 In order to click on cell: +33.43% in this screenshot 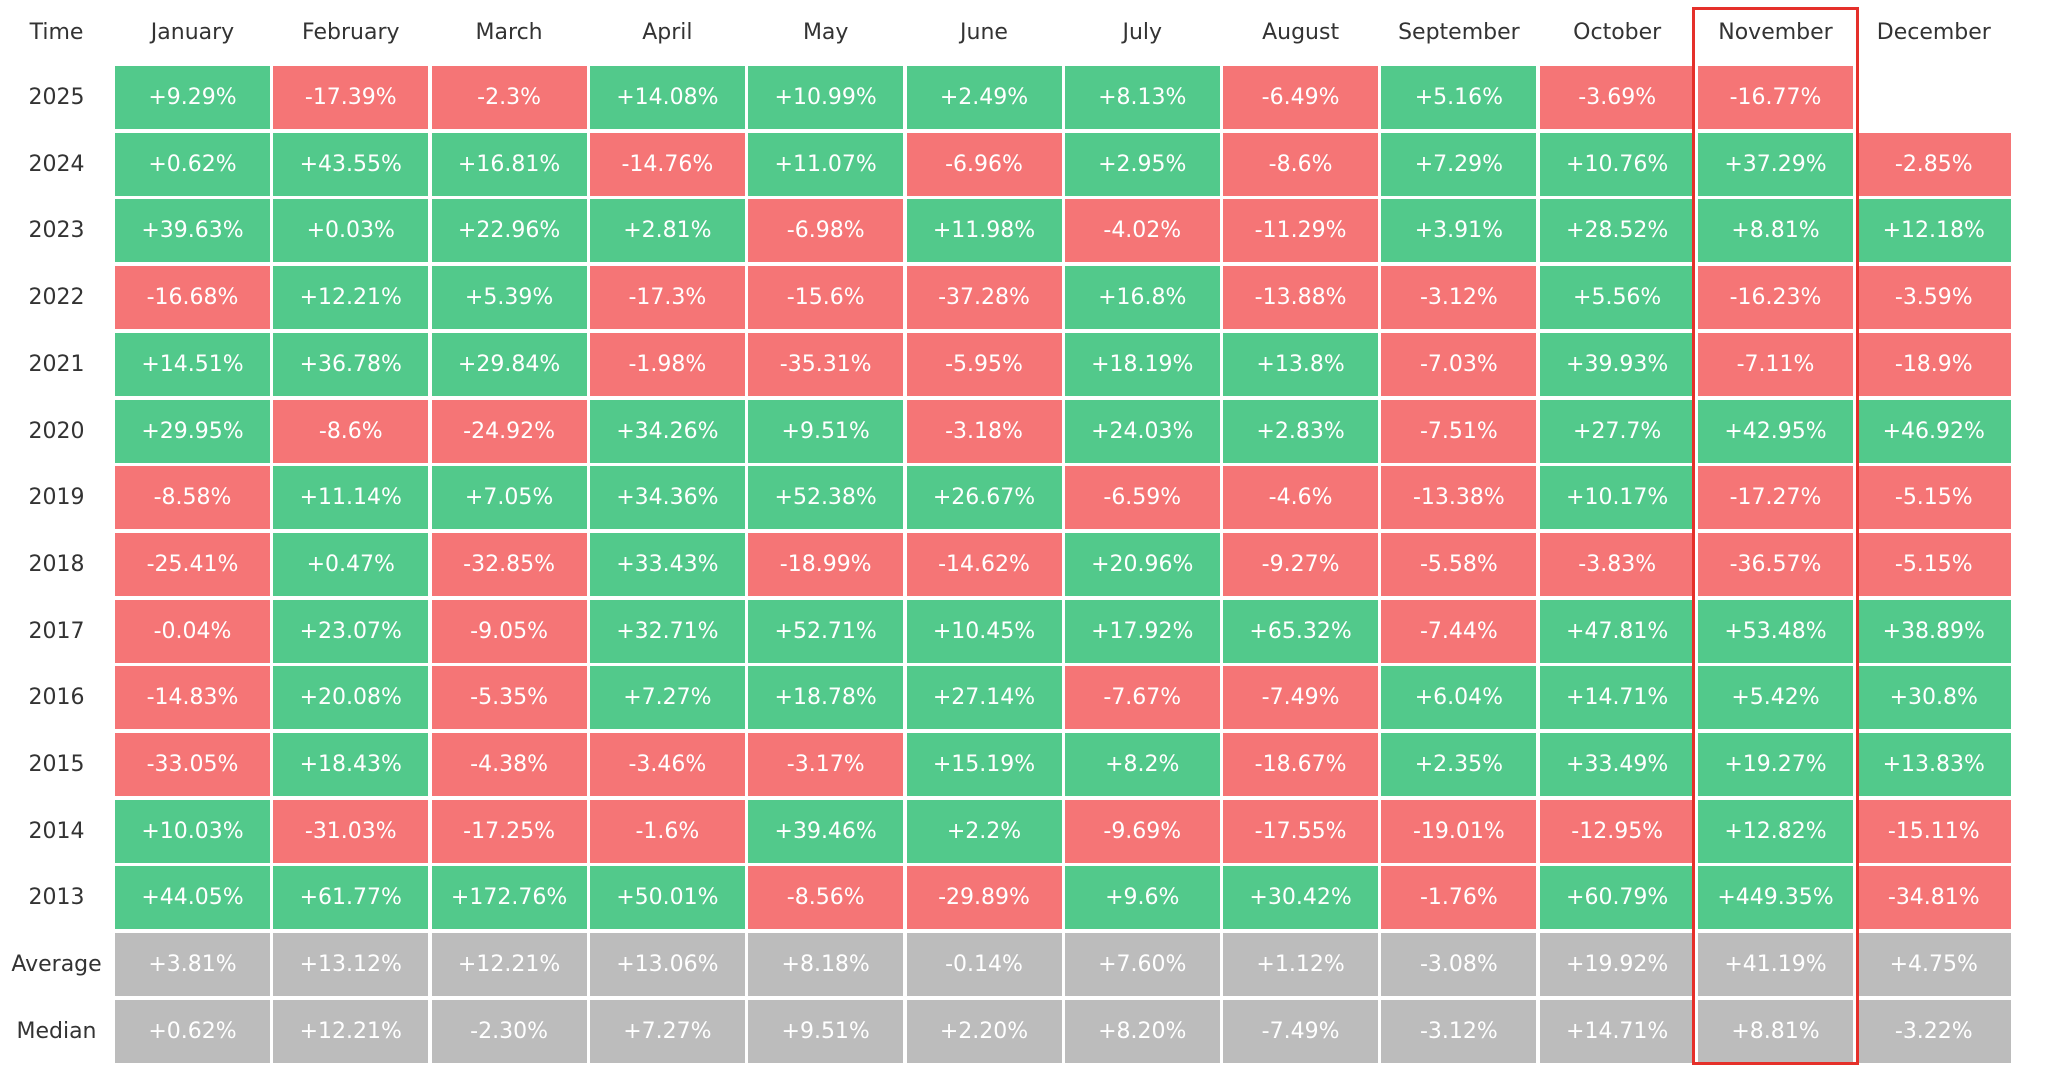, I will do `click(667, 564)`.